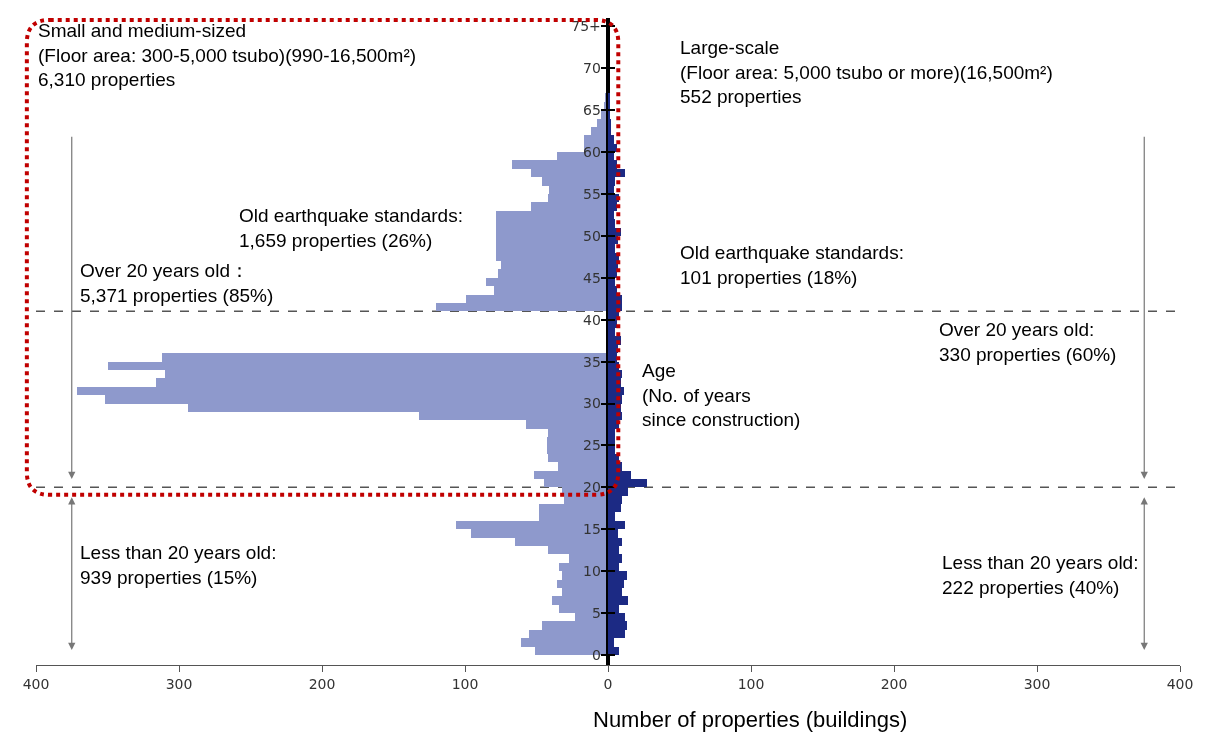  Describe the element at coordinates (591, 110) in the screenshot. I see `y-tick-label: 65` at that location.